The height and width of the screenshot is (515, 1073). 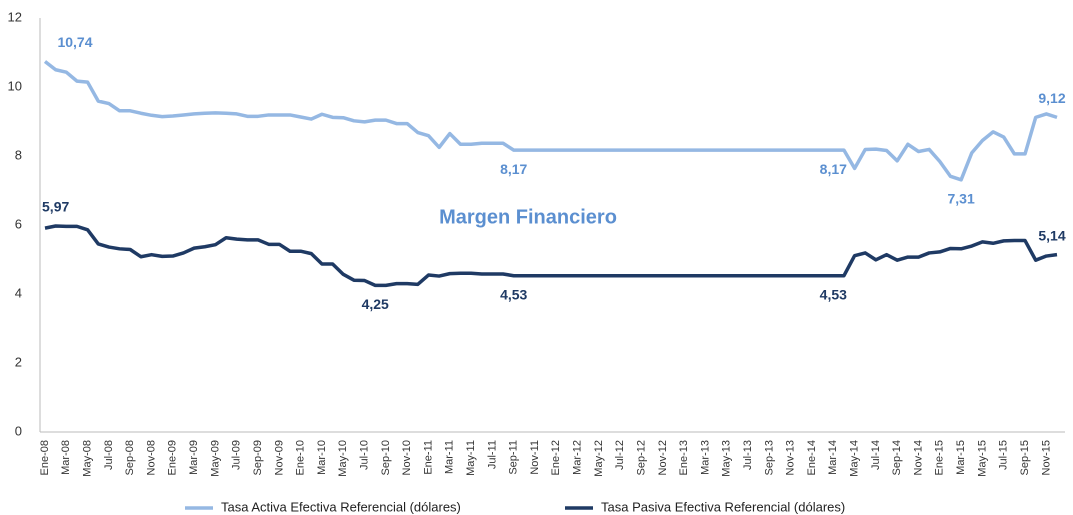 What do you see at coordinates (375, 304) in the screenshot?
I see `data-label: 4,25` at bounding box center [375, 304].